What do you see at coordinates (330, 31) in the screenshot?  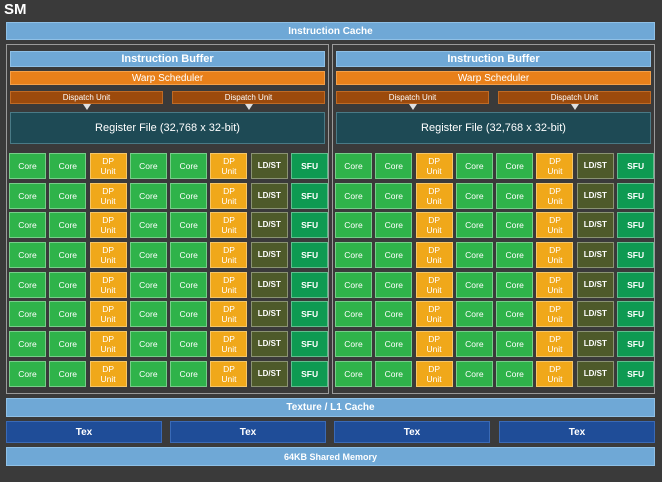 I see `instruction-cache: Instruction Cache` at bounding box center [330, 31].